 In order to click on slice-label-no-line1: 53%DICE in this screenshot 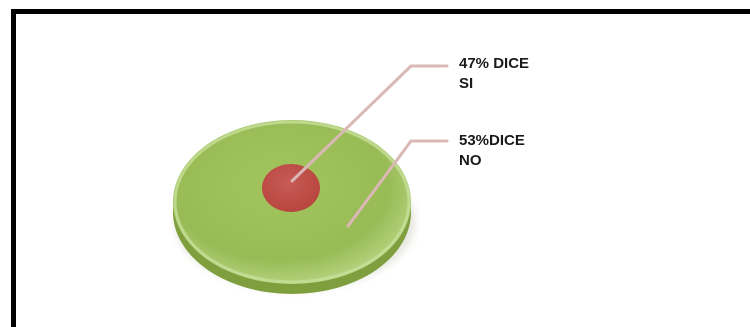, I will do `click(492, 140)`.